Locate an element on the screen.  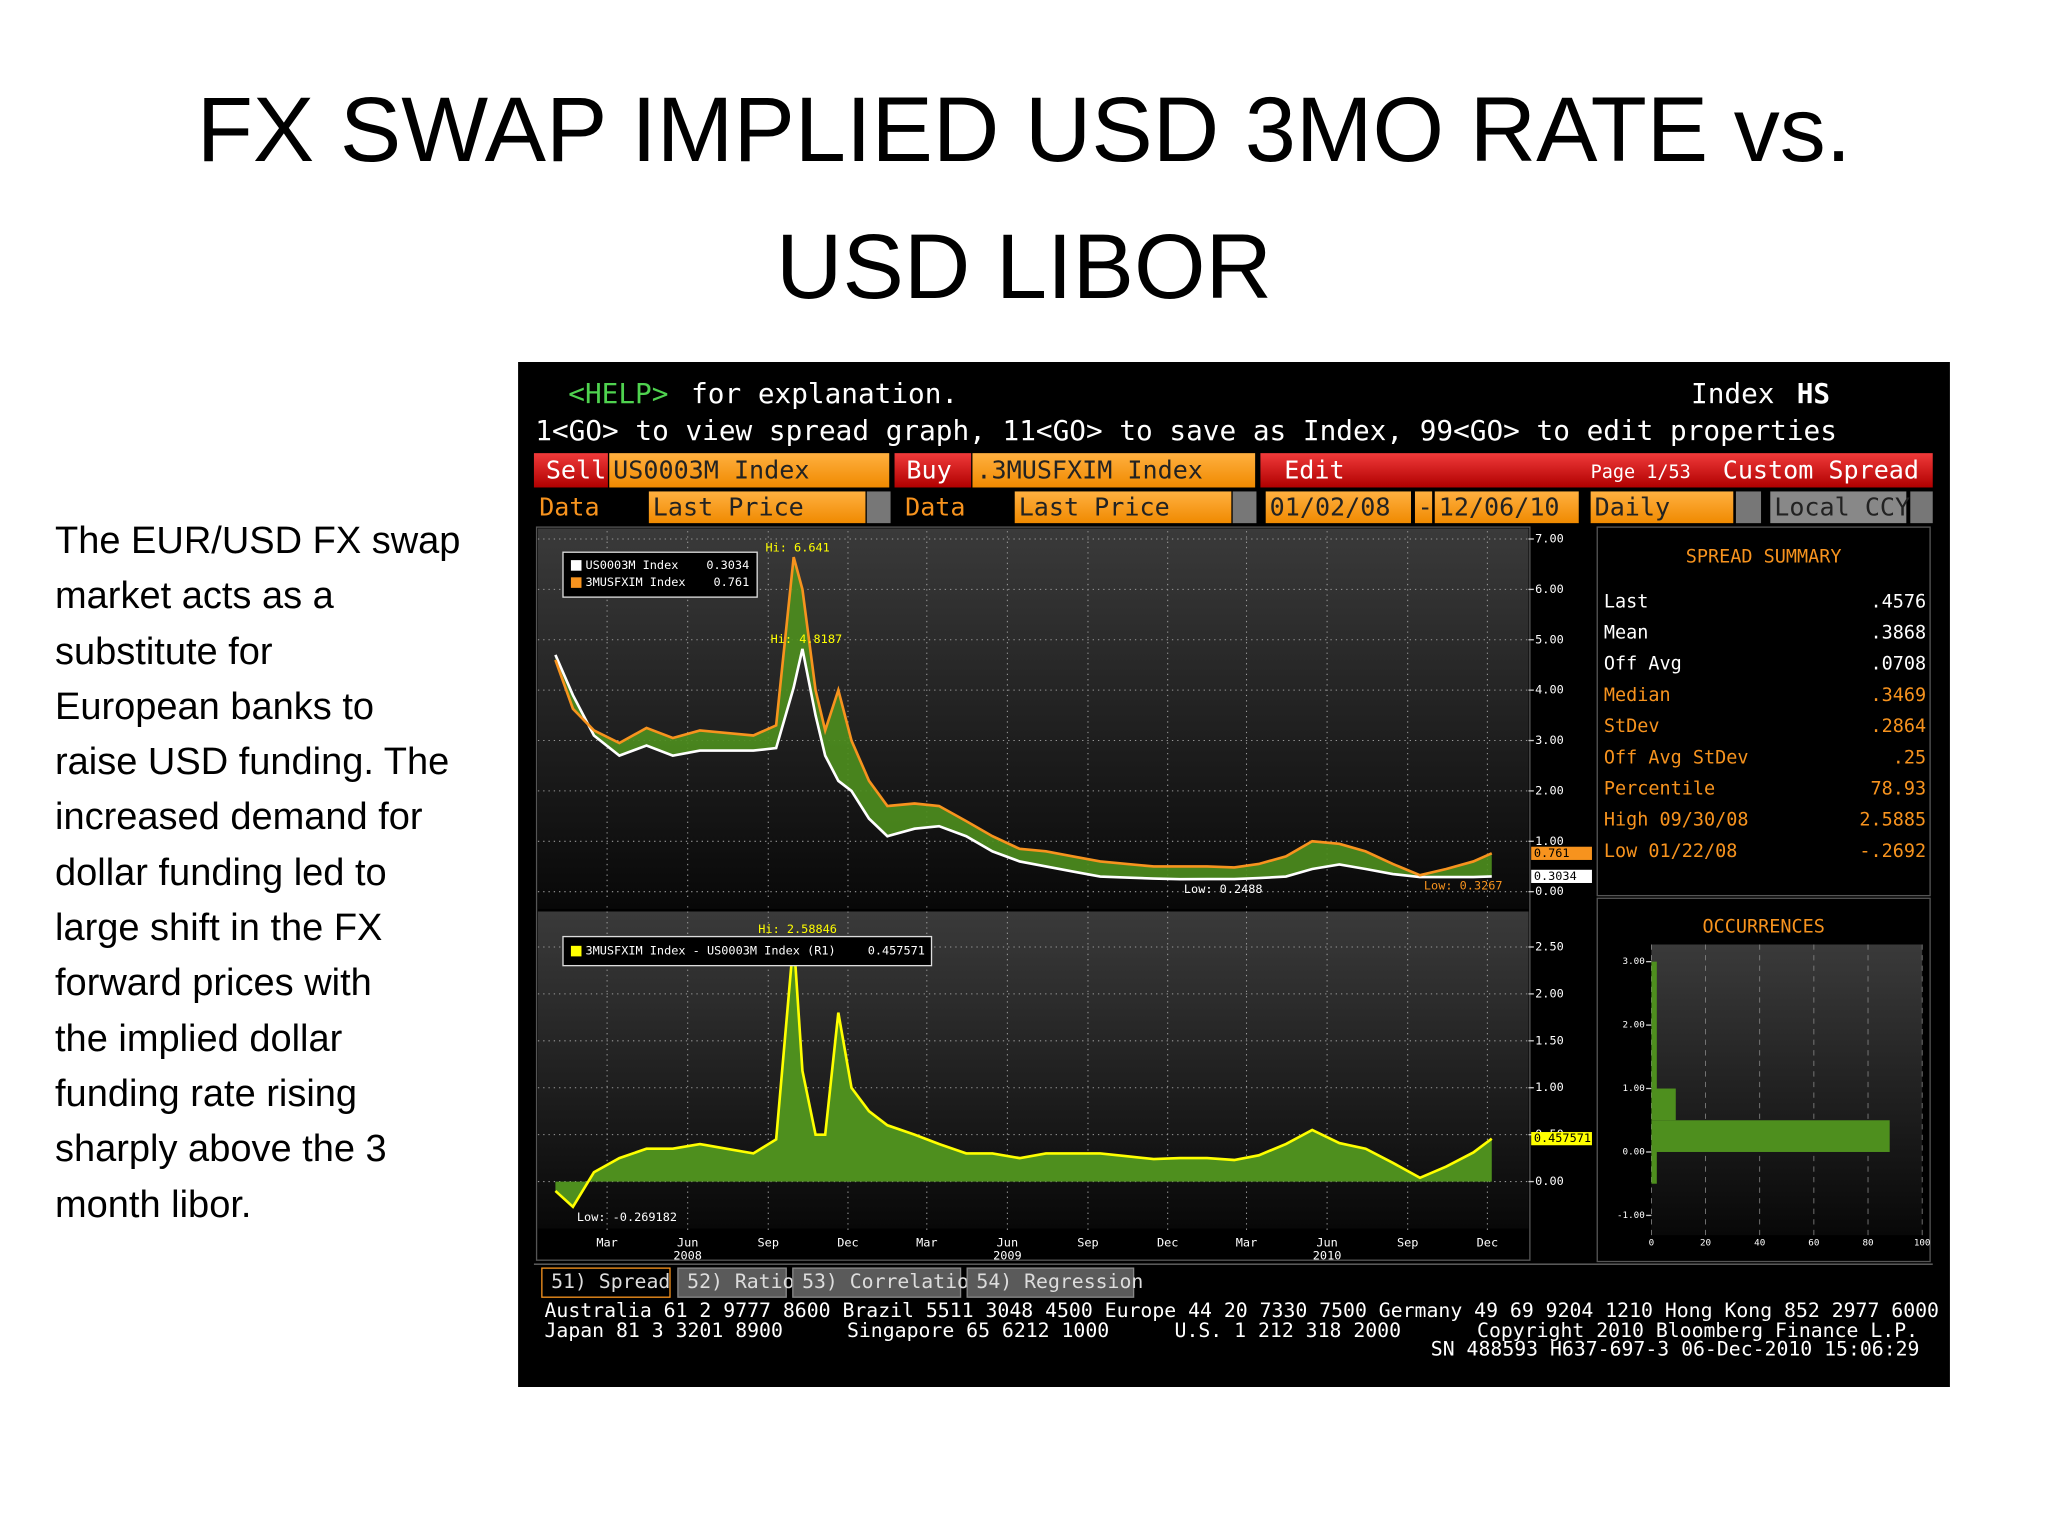
start-date is located at coordinates (1338, 507).